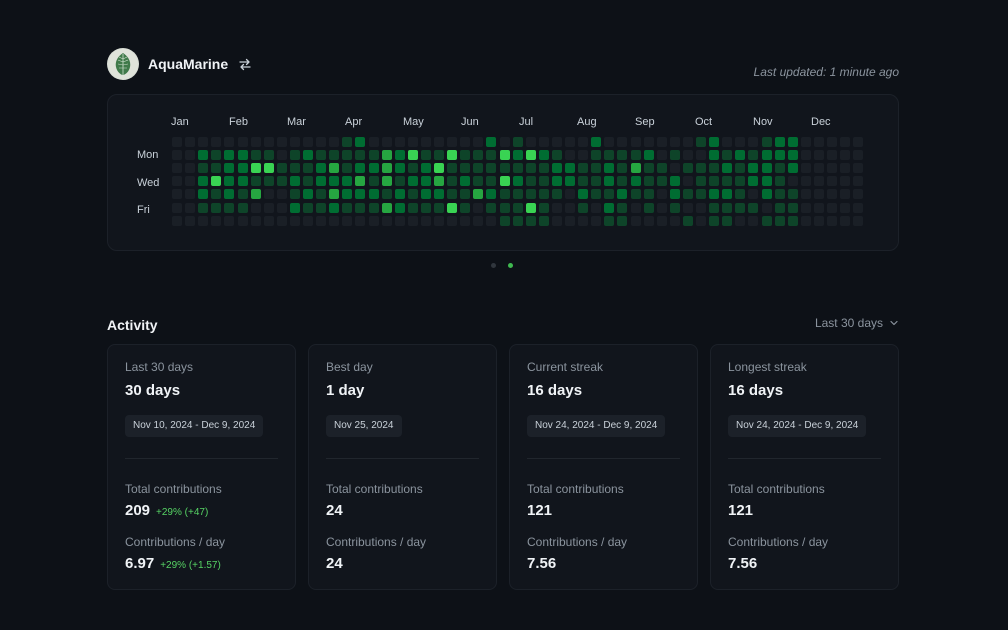 Image resolution: width=1008 pixels, height=630 pixels. I want to click on pager-dot, so click(493, 265).